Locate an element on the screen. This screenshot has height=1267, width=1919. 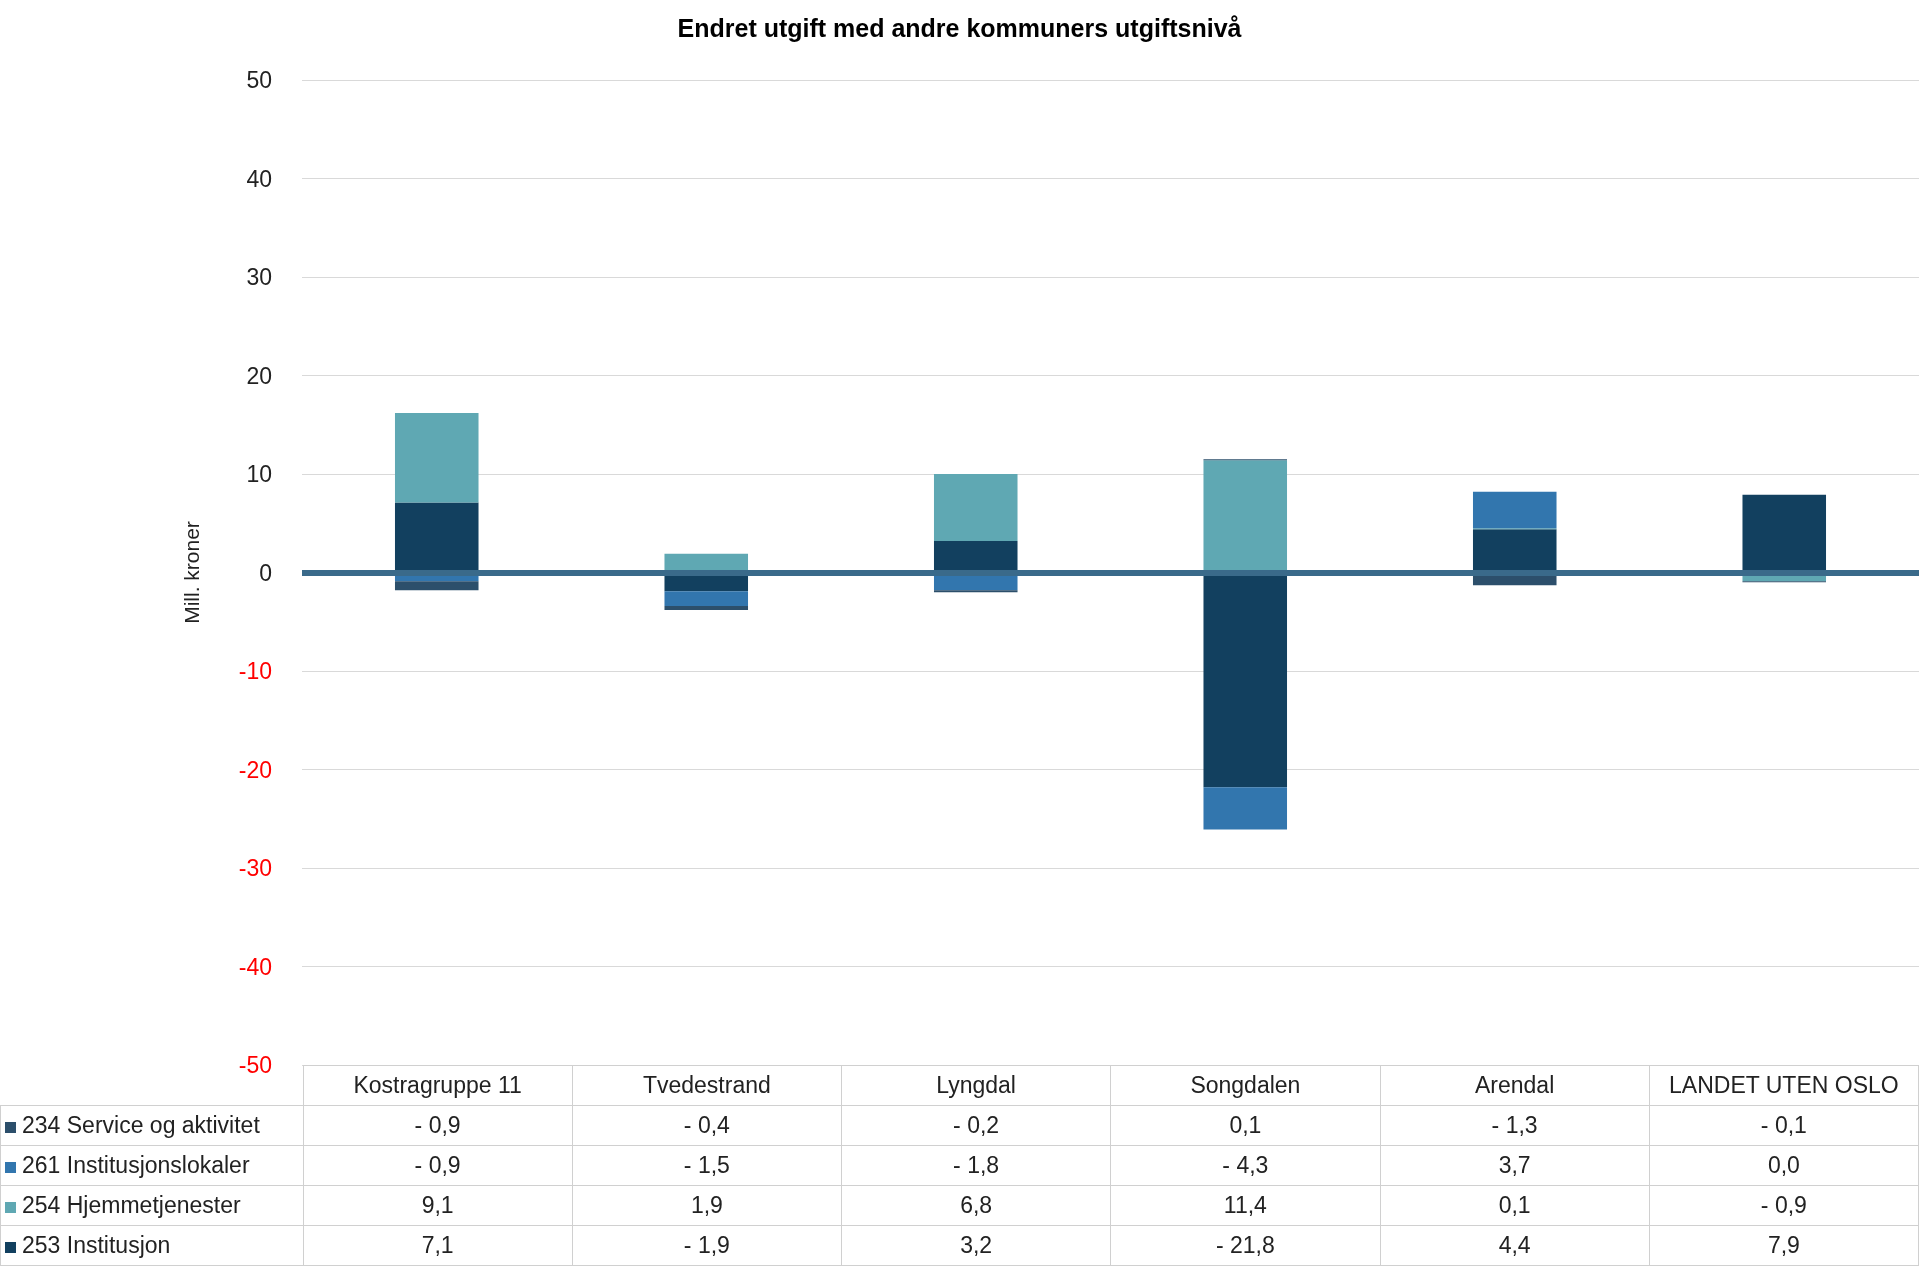
data-label: 7,1 is located at coordinates (438, 1245).